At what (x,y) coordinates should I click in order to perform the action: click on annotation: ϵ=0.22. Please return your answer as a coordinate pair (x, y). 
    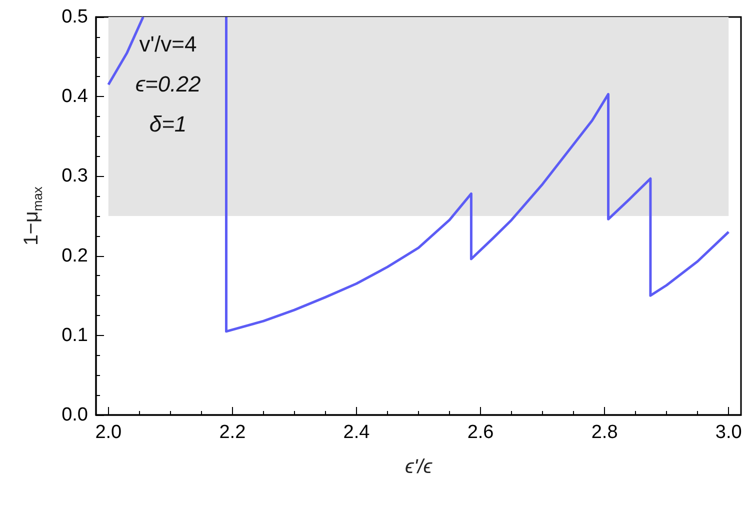
    Looking at the image, I should click on (168, 84).